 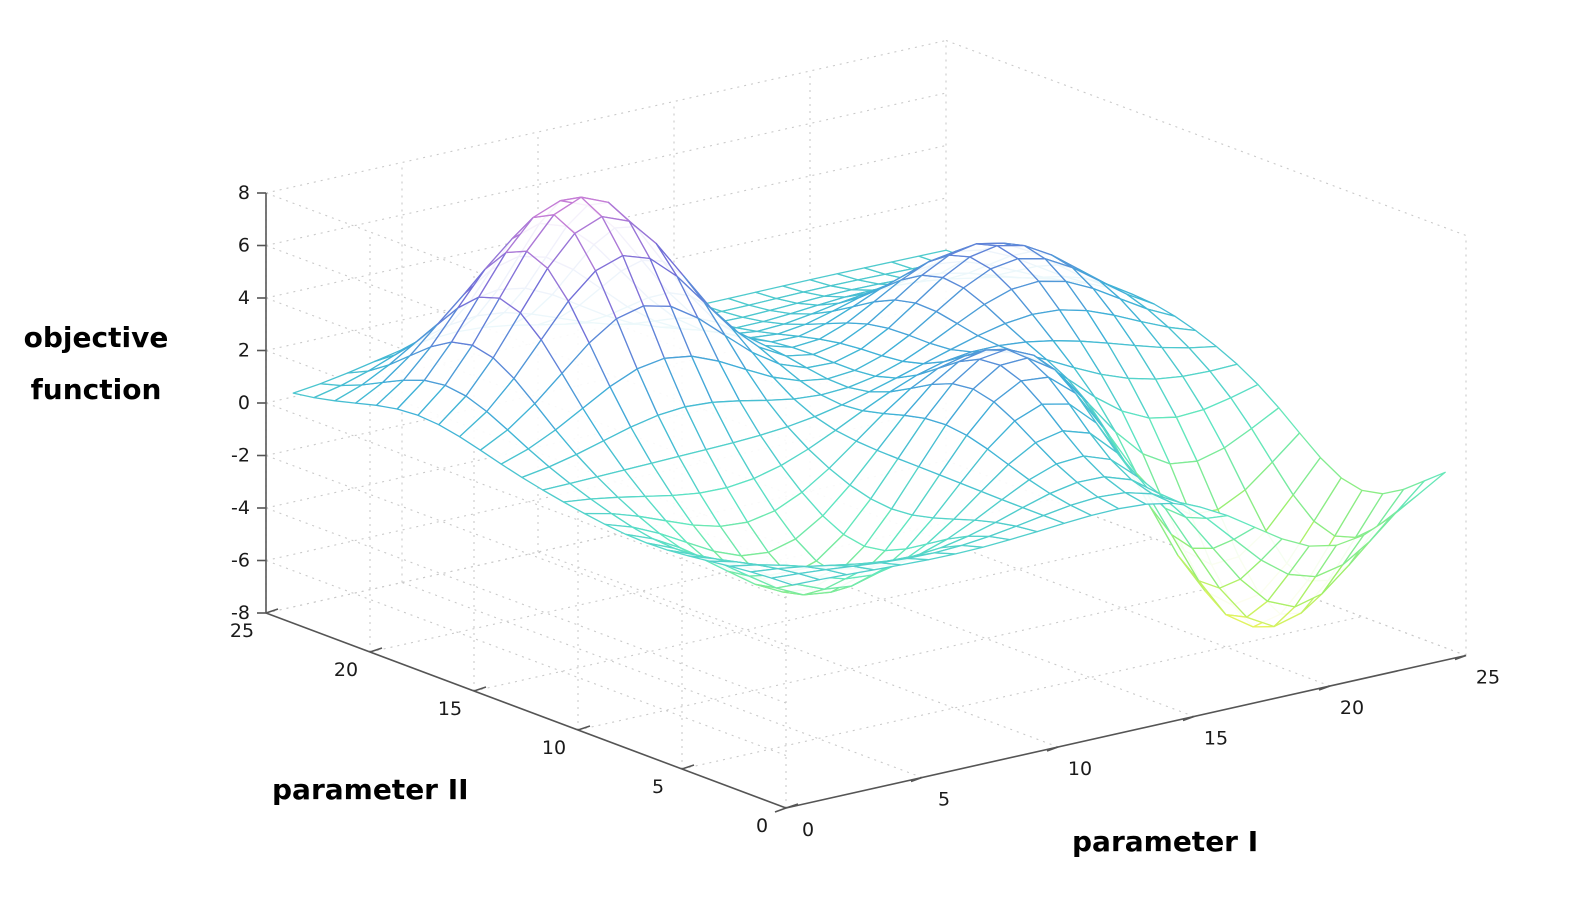 I want to click on z-tick-label: 6, so click(x=244, y=246).